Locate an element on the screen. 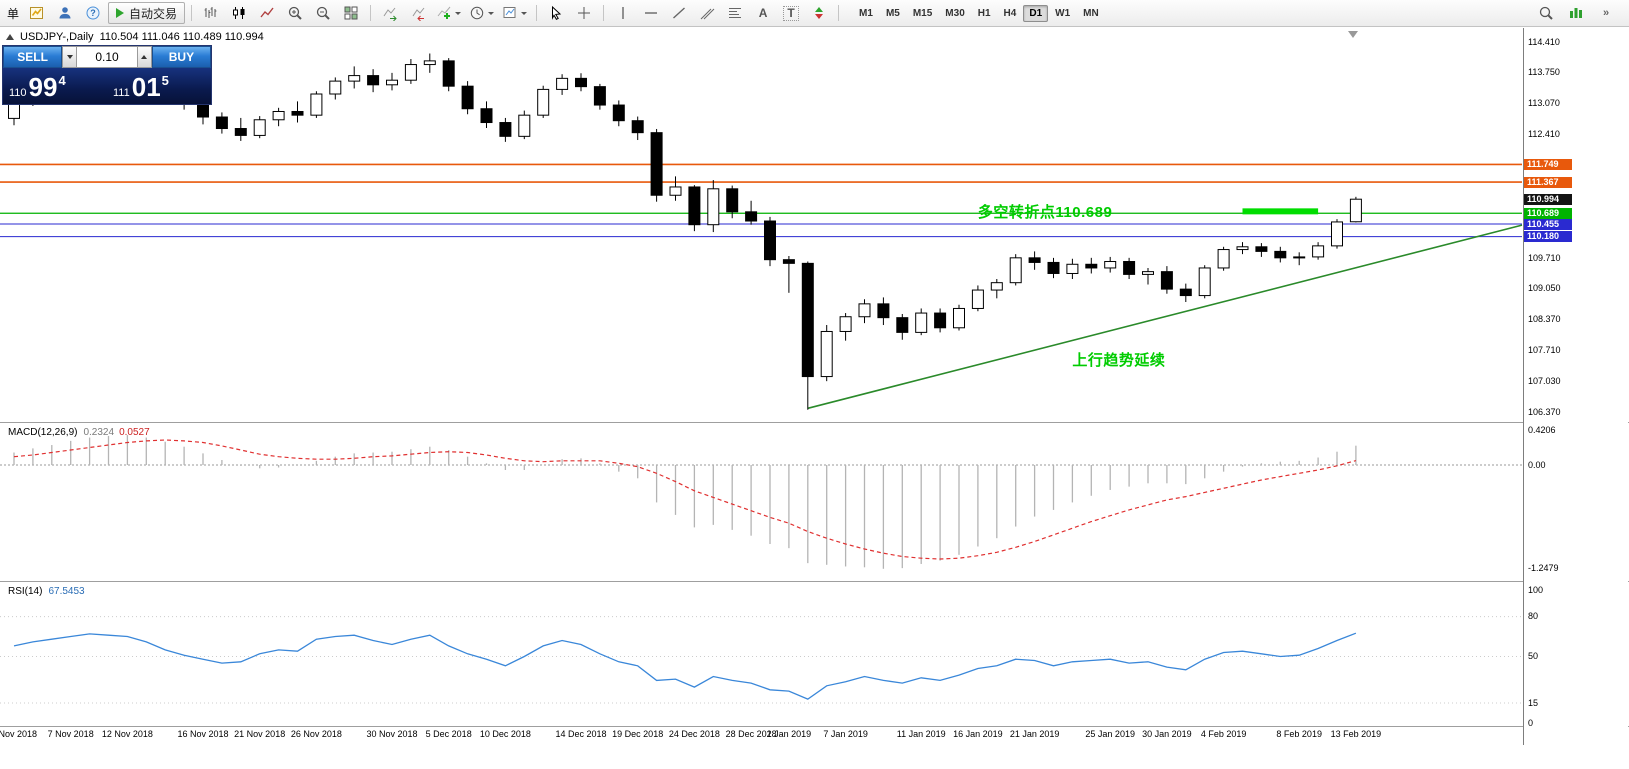 Image resolution: width=1629 pixels, height=769 pixels. add-indicator-icon is located at coordinates (448, 13).